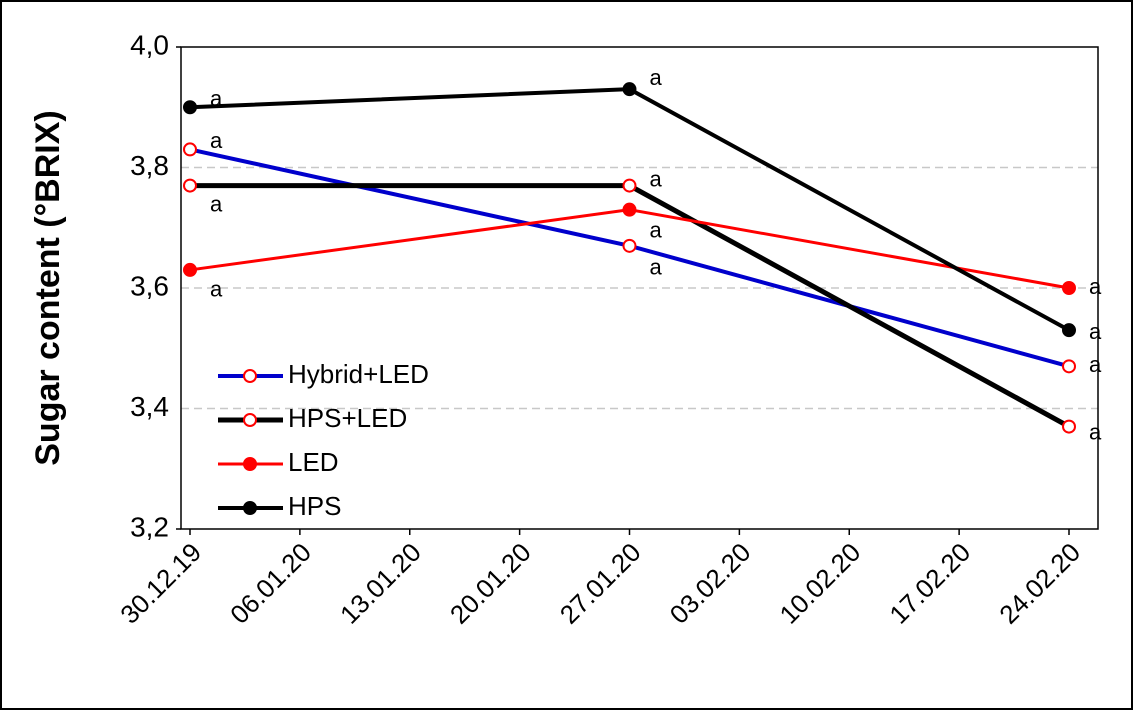 This screenshot has height=710, width=1133. Describe the element at coordinates (270, 583) in the screenshot. I see `x-tick-label: 06.01.20` at that location.